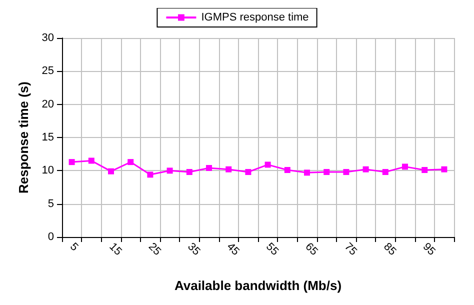 This screenshot has width=474, height=305. I want to click on y-axis-title: Response time (s), so click(23, 138).